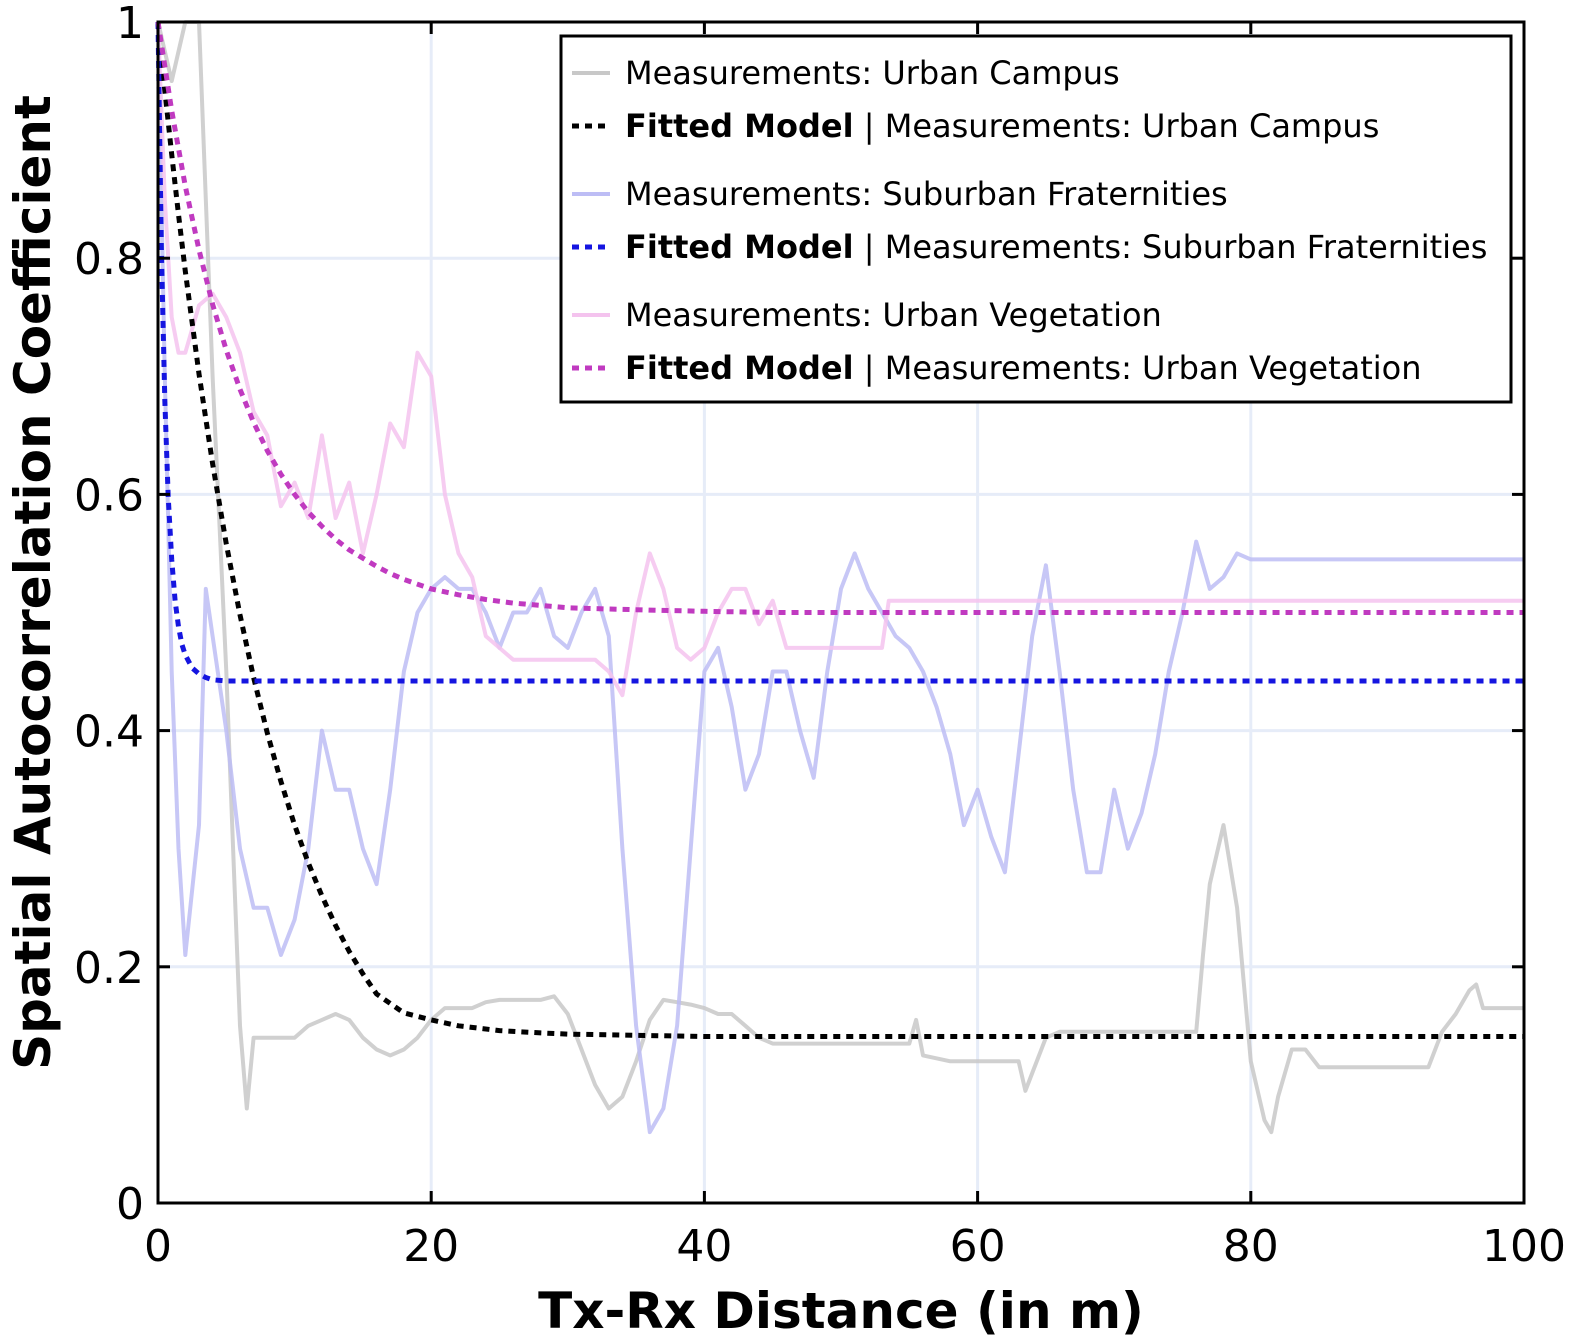  I want to click on y-tick-label: 0.8, so click(109, 259).